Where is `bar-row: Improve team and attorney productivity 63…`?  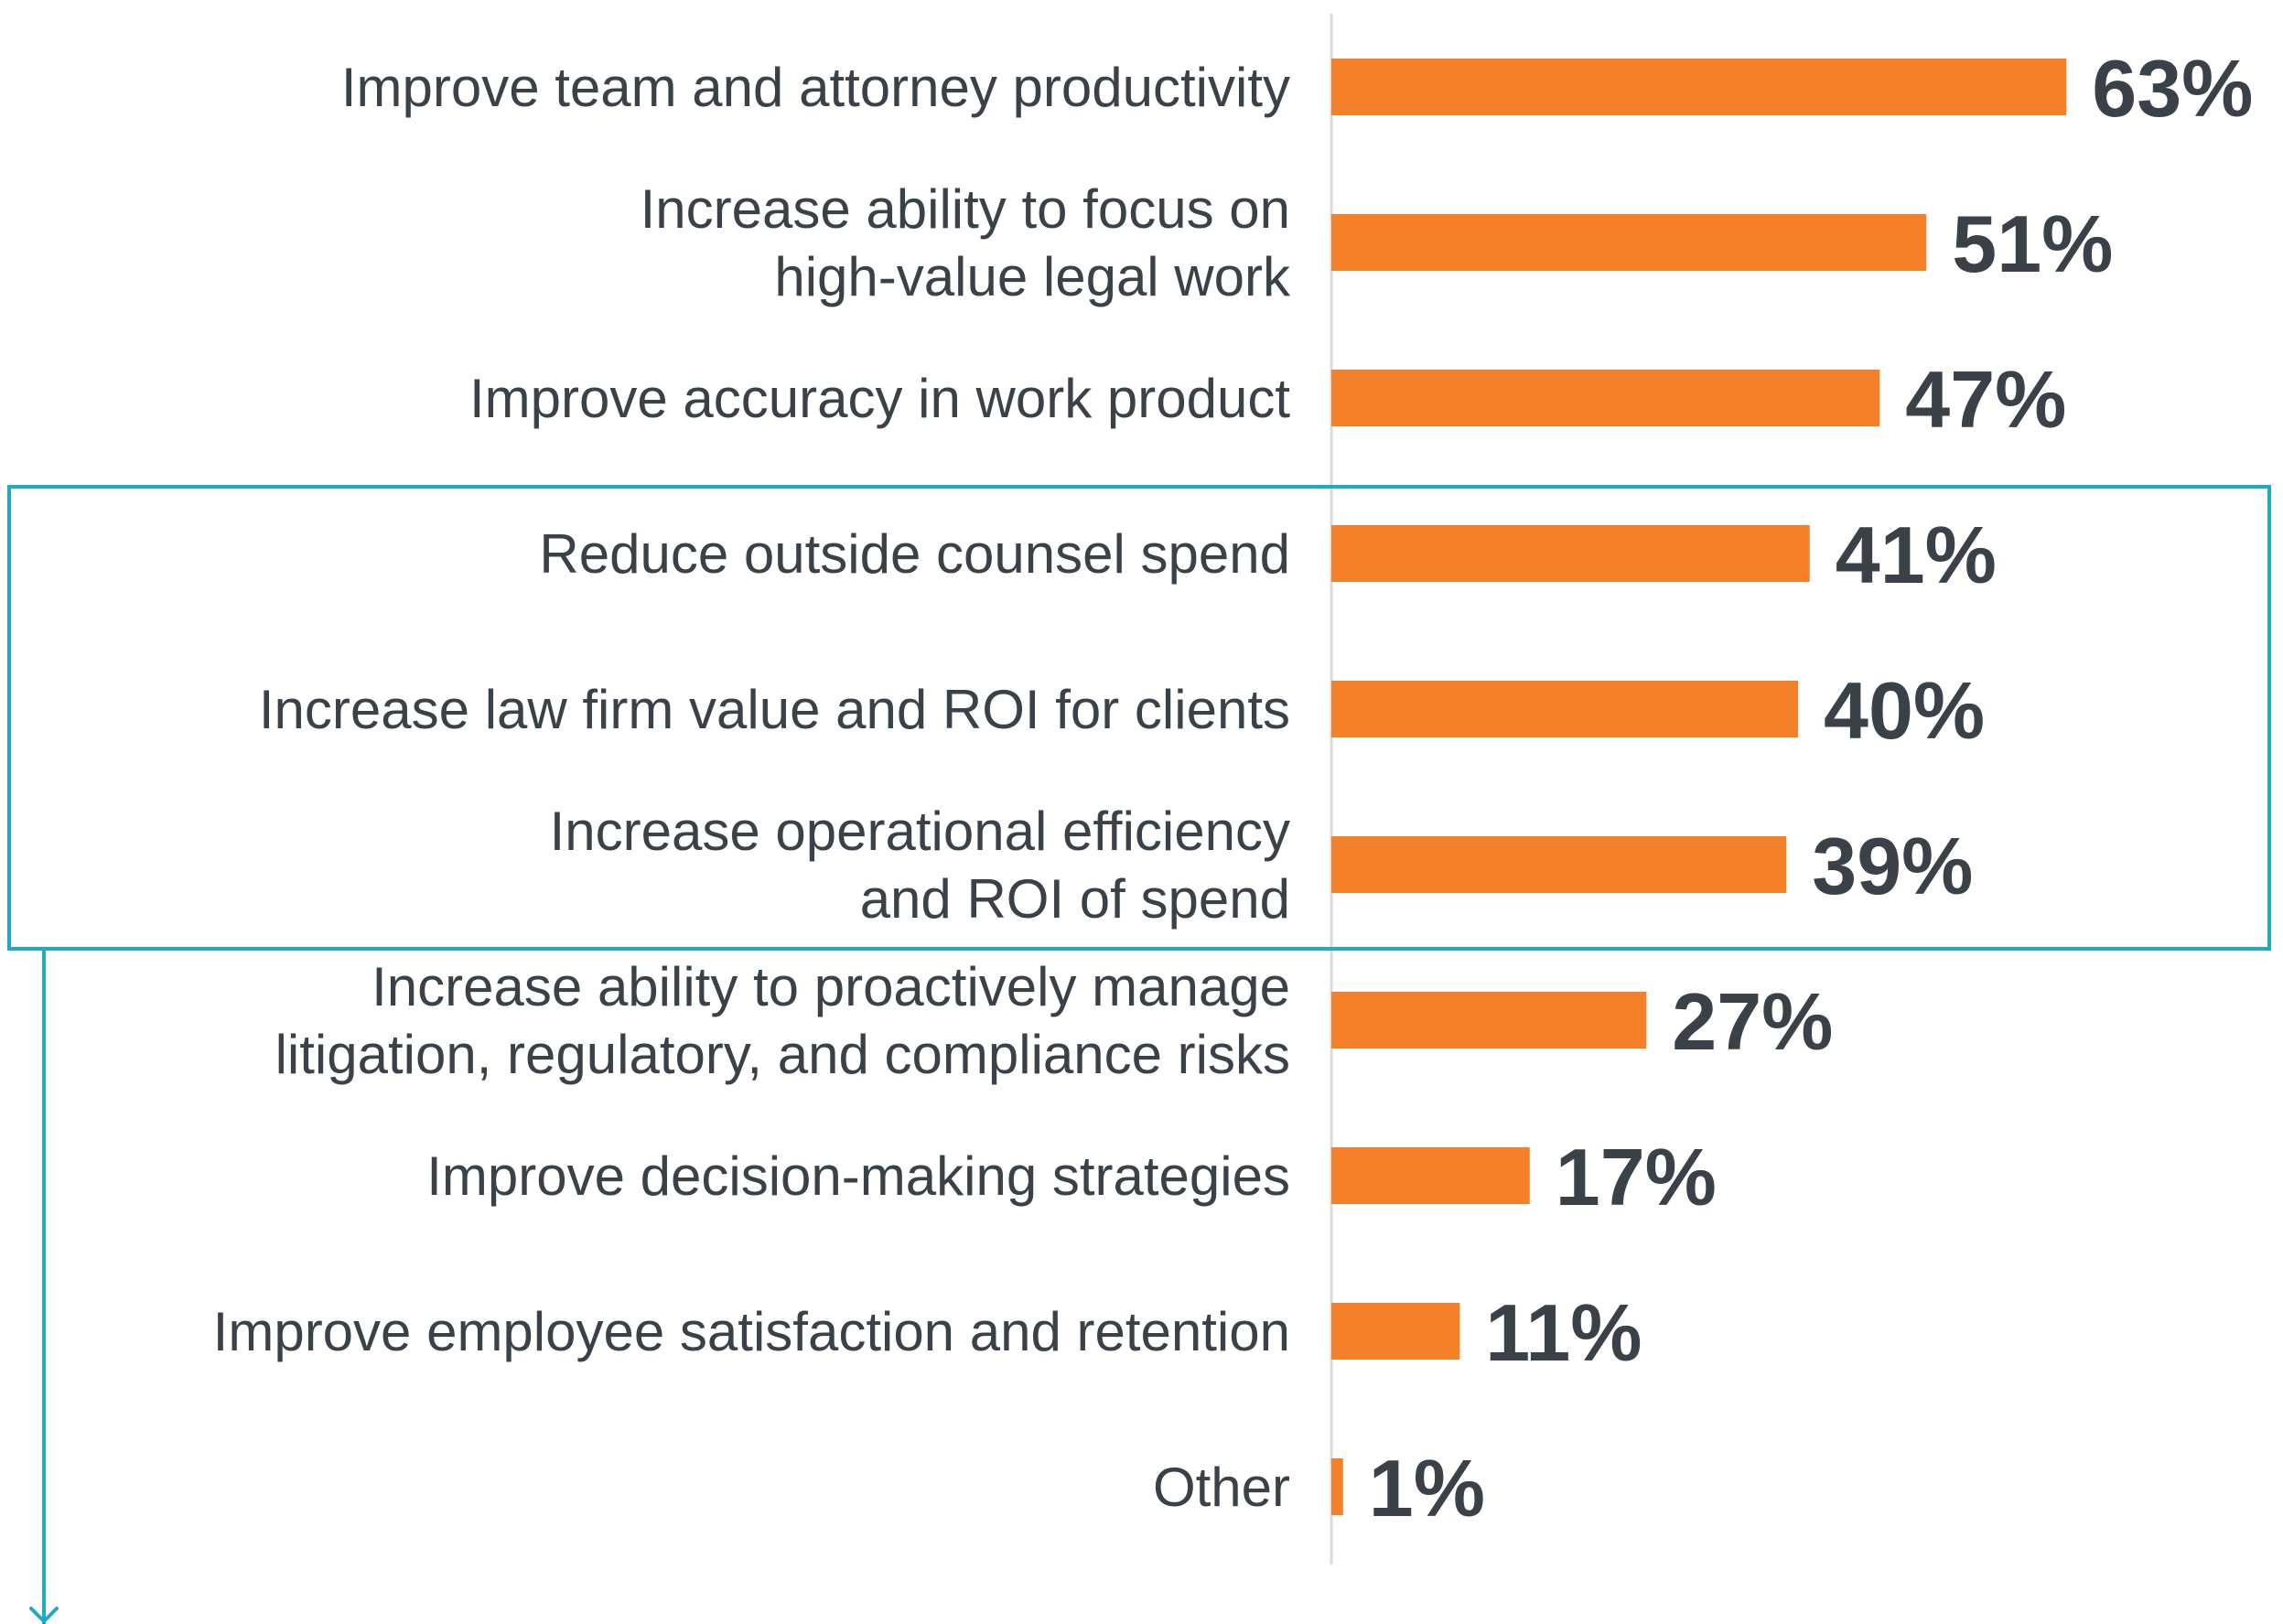
bar-row: Improve team and attorney productivity 63… is located at coordinates (1297, 89).